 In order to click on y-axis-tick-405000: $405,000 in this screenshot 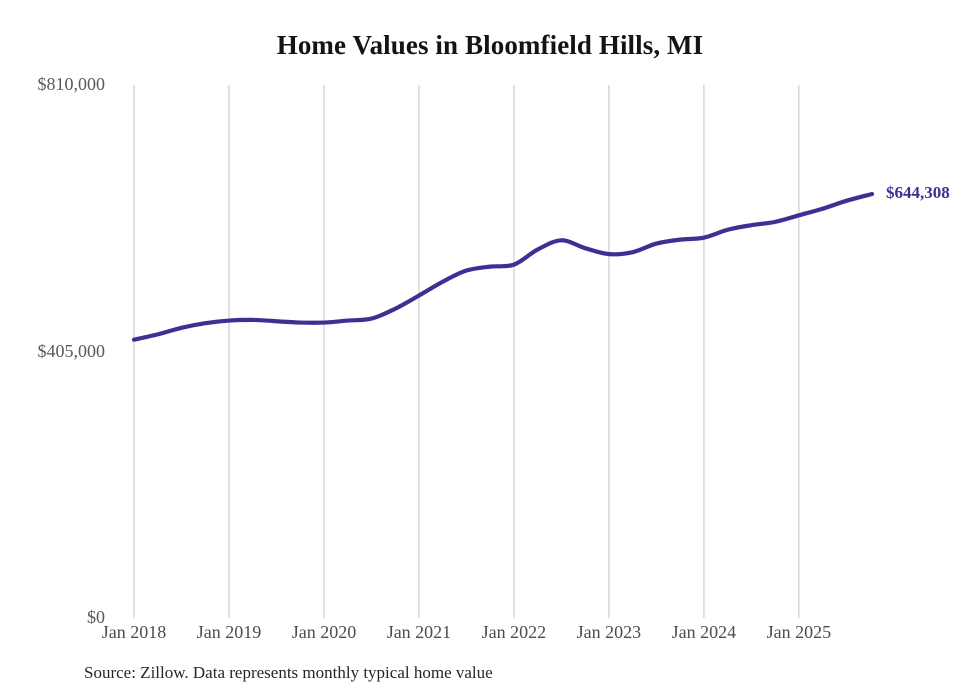, I will do `click(71, 350)`.